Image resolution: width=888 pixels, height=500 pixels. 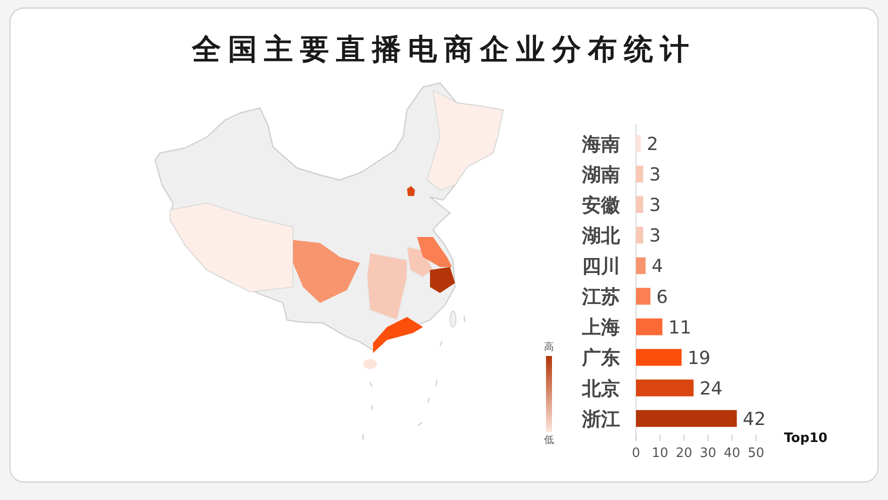 What do you see at coordinates (601, 267) in the screenshot?
I see `y-tick-label: 四川` at bounding box center [601, 267].